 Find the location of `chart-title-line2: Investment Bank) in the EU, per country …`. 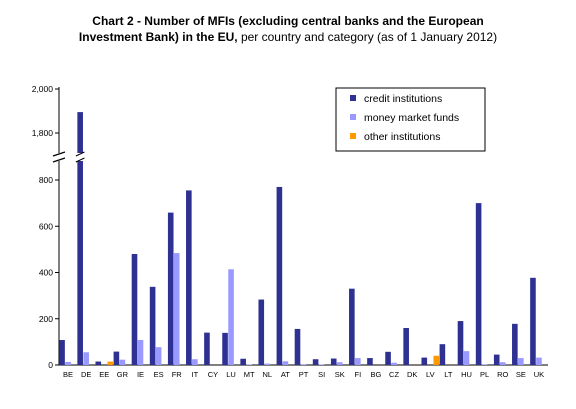

chart-title-line2: Investment Bank) in the EU, per country … is located at coordinates (288, 37).